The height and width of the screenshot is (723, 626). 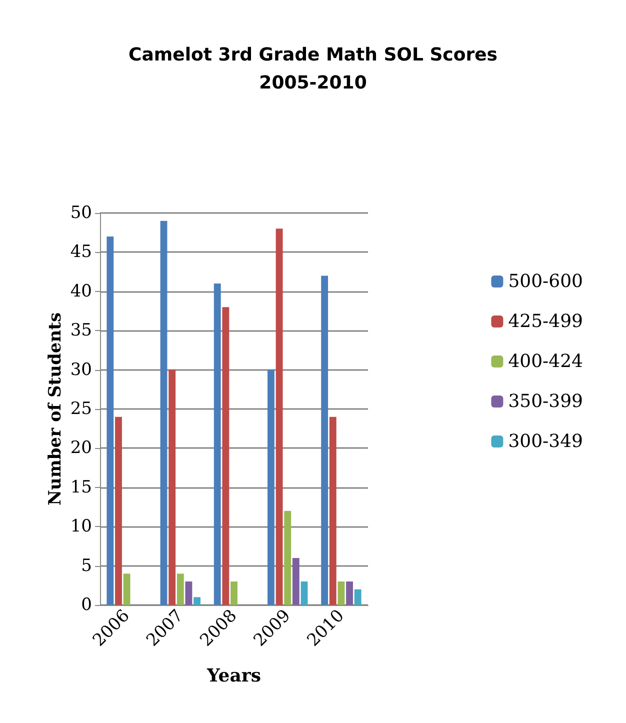 I want to click on y-tick-label: 25, so click(x=81, y=409).